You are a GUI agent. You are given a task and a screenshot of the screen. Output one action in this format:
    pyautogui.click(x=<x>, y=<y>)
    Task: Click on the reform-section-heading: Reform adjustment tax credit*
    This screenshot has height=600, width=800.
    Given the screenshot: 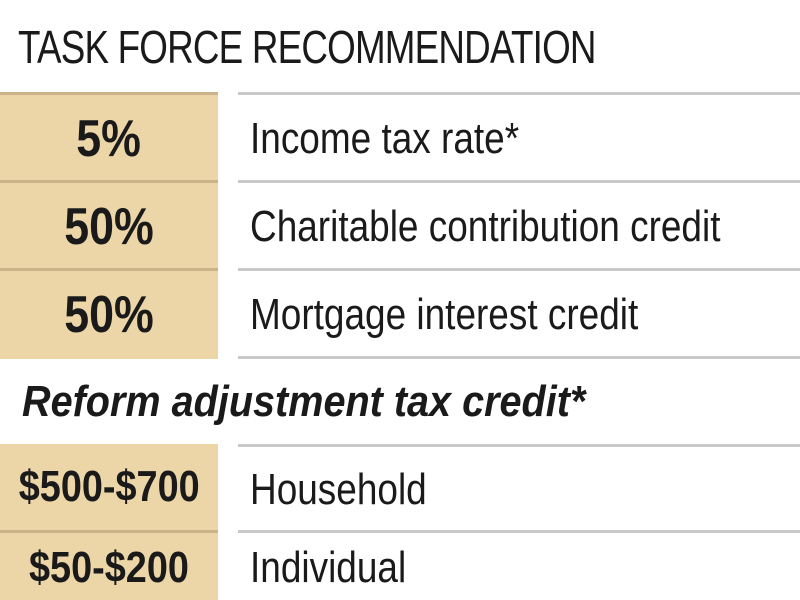 What is the action you would take?
    pyautogui.click(x=402, y=402)
    